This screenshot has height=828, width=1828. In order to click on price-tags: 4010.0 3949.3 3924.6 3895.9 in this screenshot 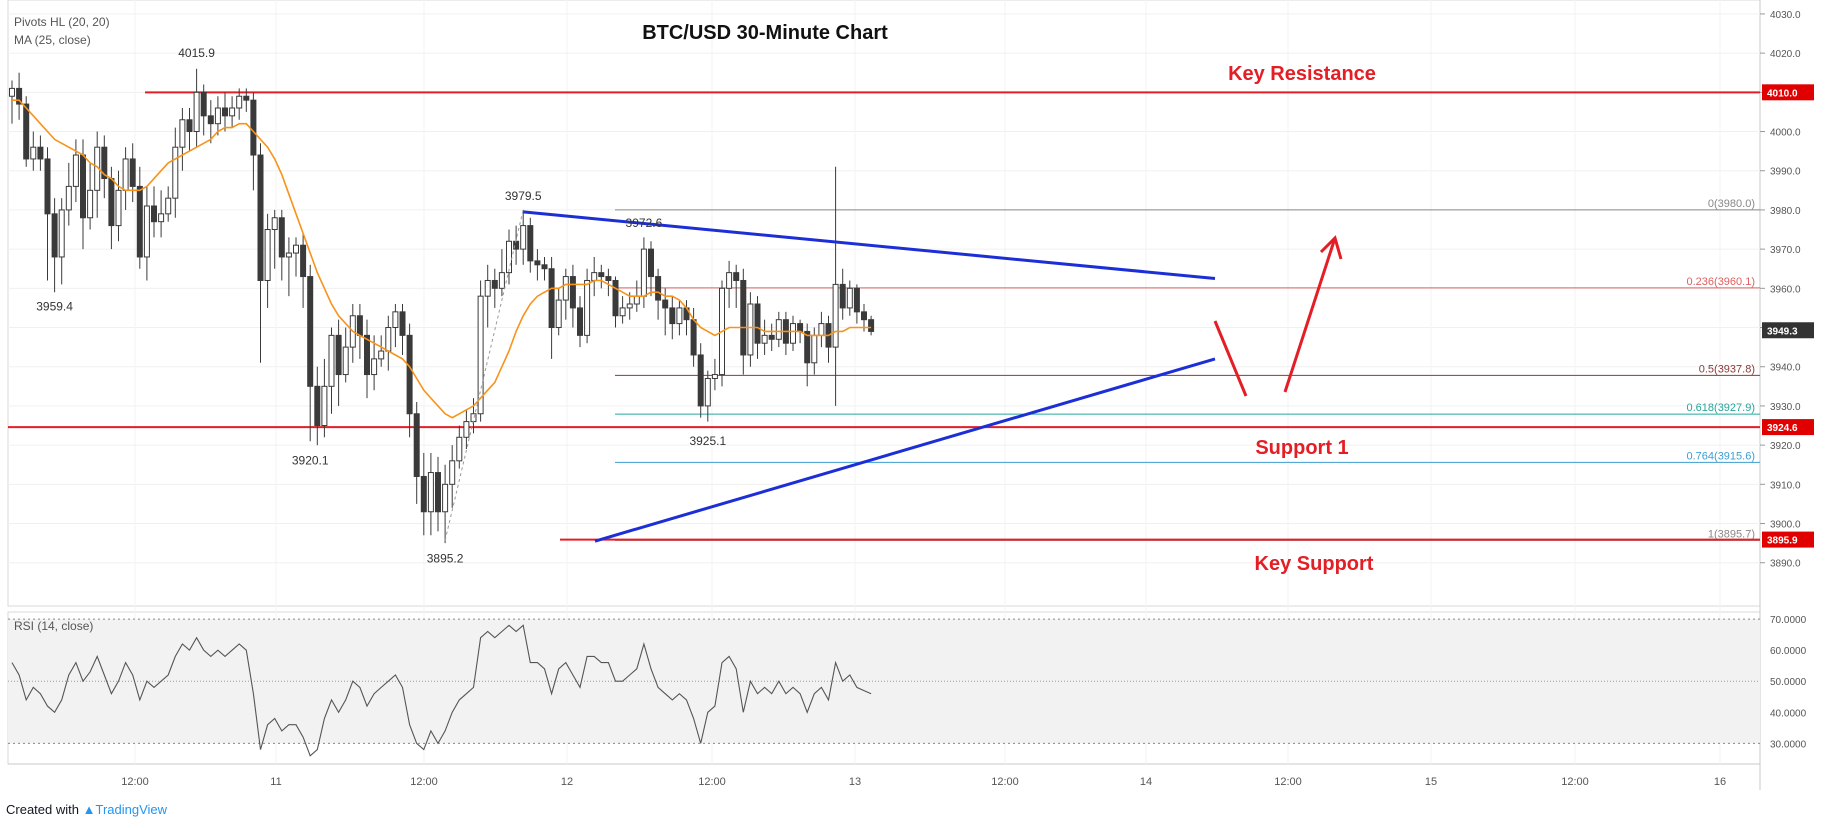, I will do `click(1788, 316)`.